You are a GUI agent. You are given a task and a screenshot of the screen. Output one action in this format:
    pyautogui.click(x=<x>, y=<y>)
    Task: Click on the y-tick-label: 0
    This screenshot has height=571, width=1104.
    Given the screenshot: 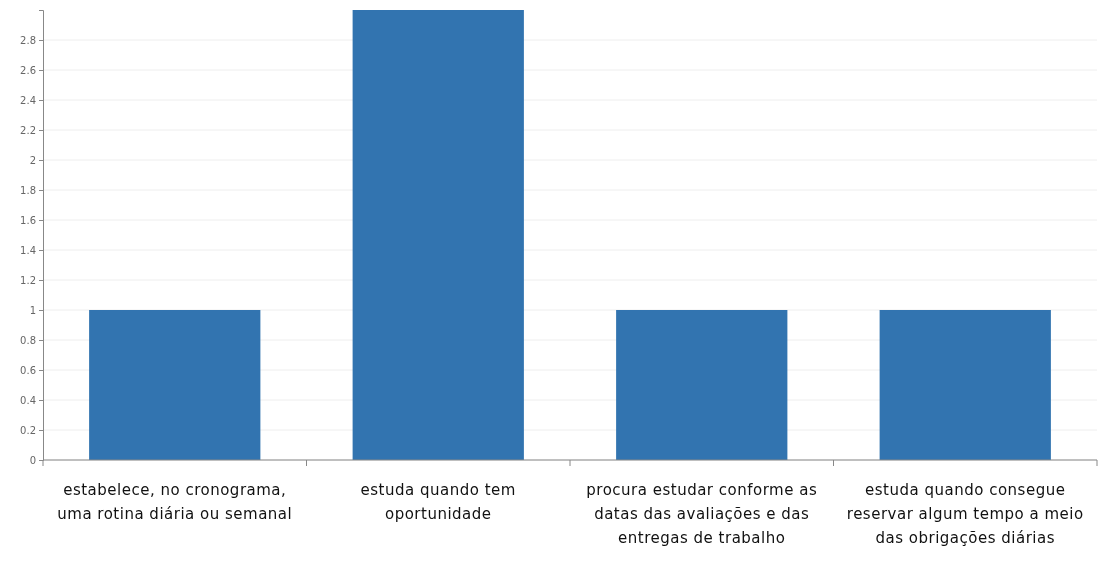 What is the action you would take?
    pyautogui.click(x=32, y=460)
    